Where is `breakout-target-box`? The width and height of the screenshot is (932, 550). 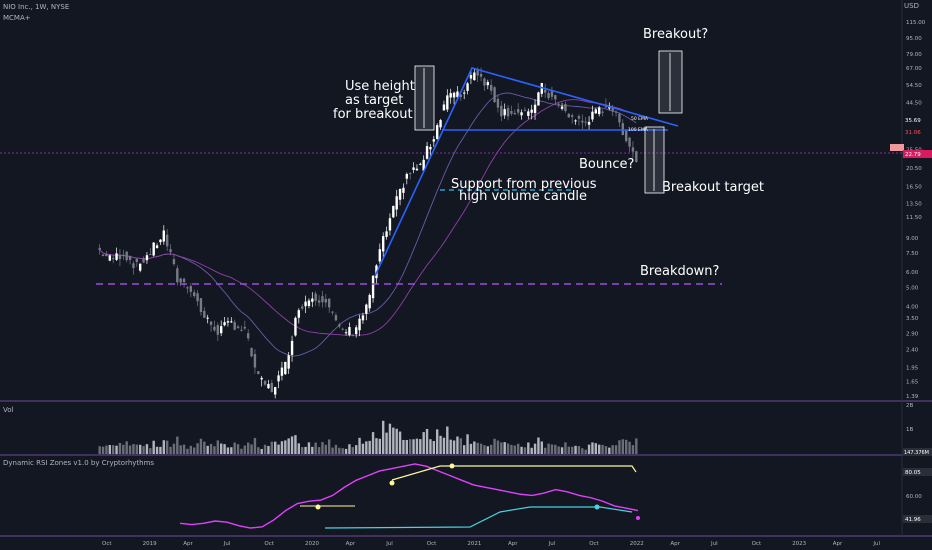
breakout-target-box is located at coordinates (654, 160).